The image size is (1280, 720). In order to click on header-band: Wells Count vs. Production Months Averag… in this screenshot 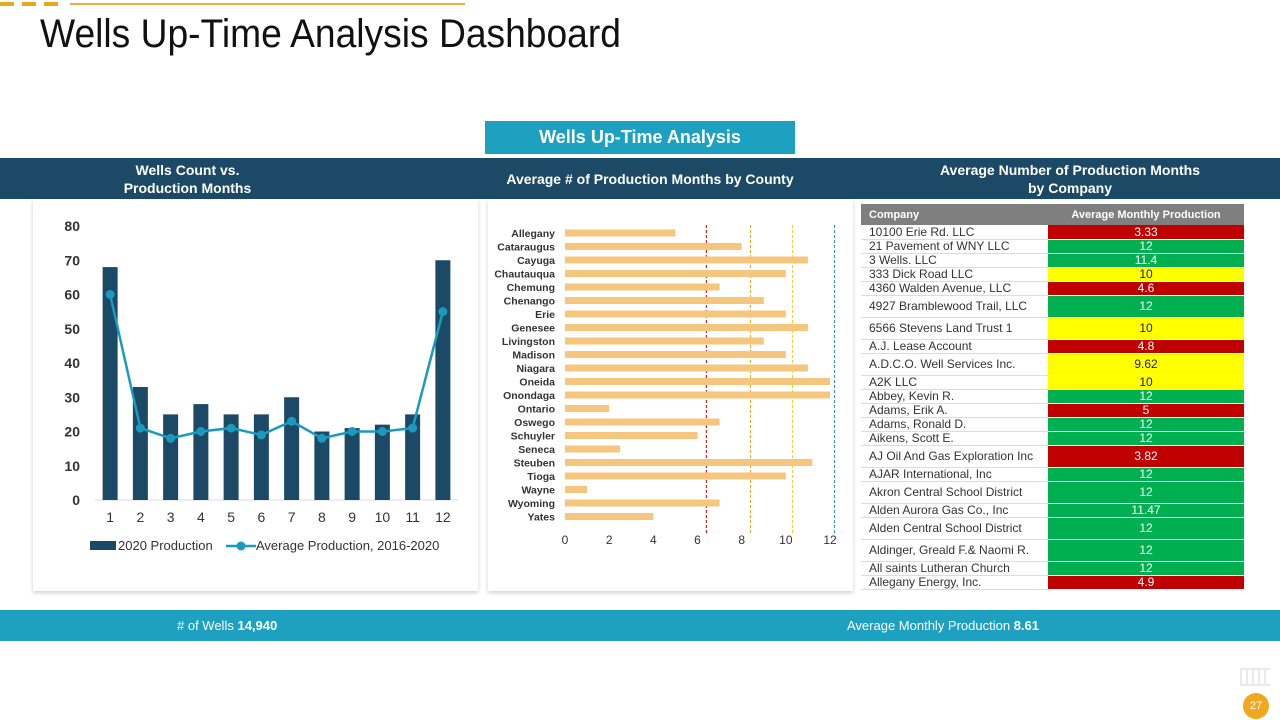, I will do `click(640, 178)`.